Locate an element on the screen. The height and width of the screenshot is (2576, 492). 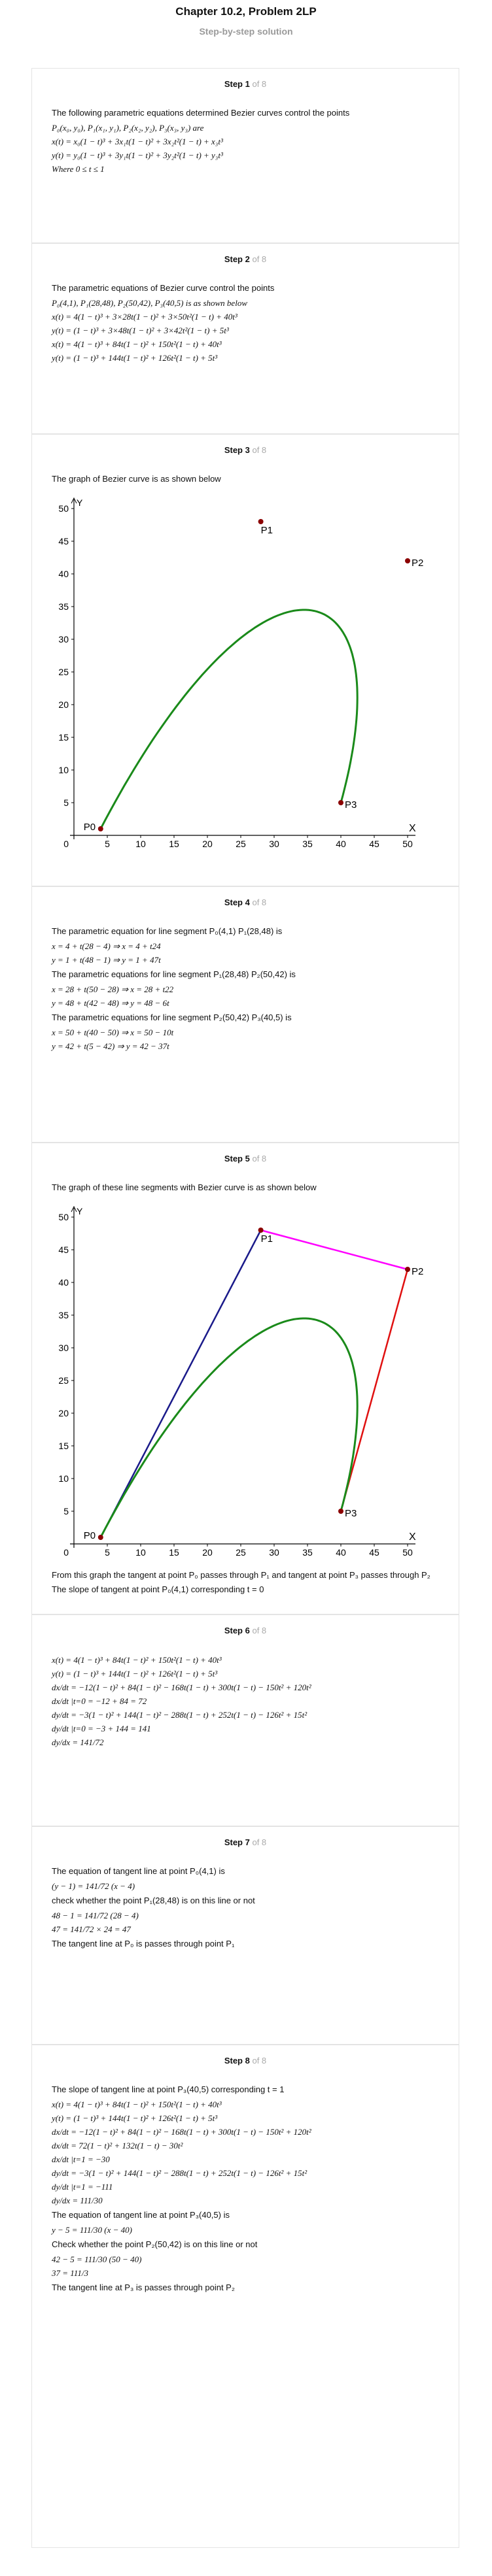
step-heading: Step 2 of 8 is located at coordinates (246, 259).